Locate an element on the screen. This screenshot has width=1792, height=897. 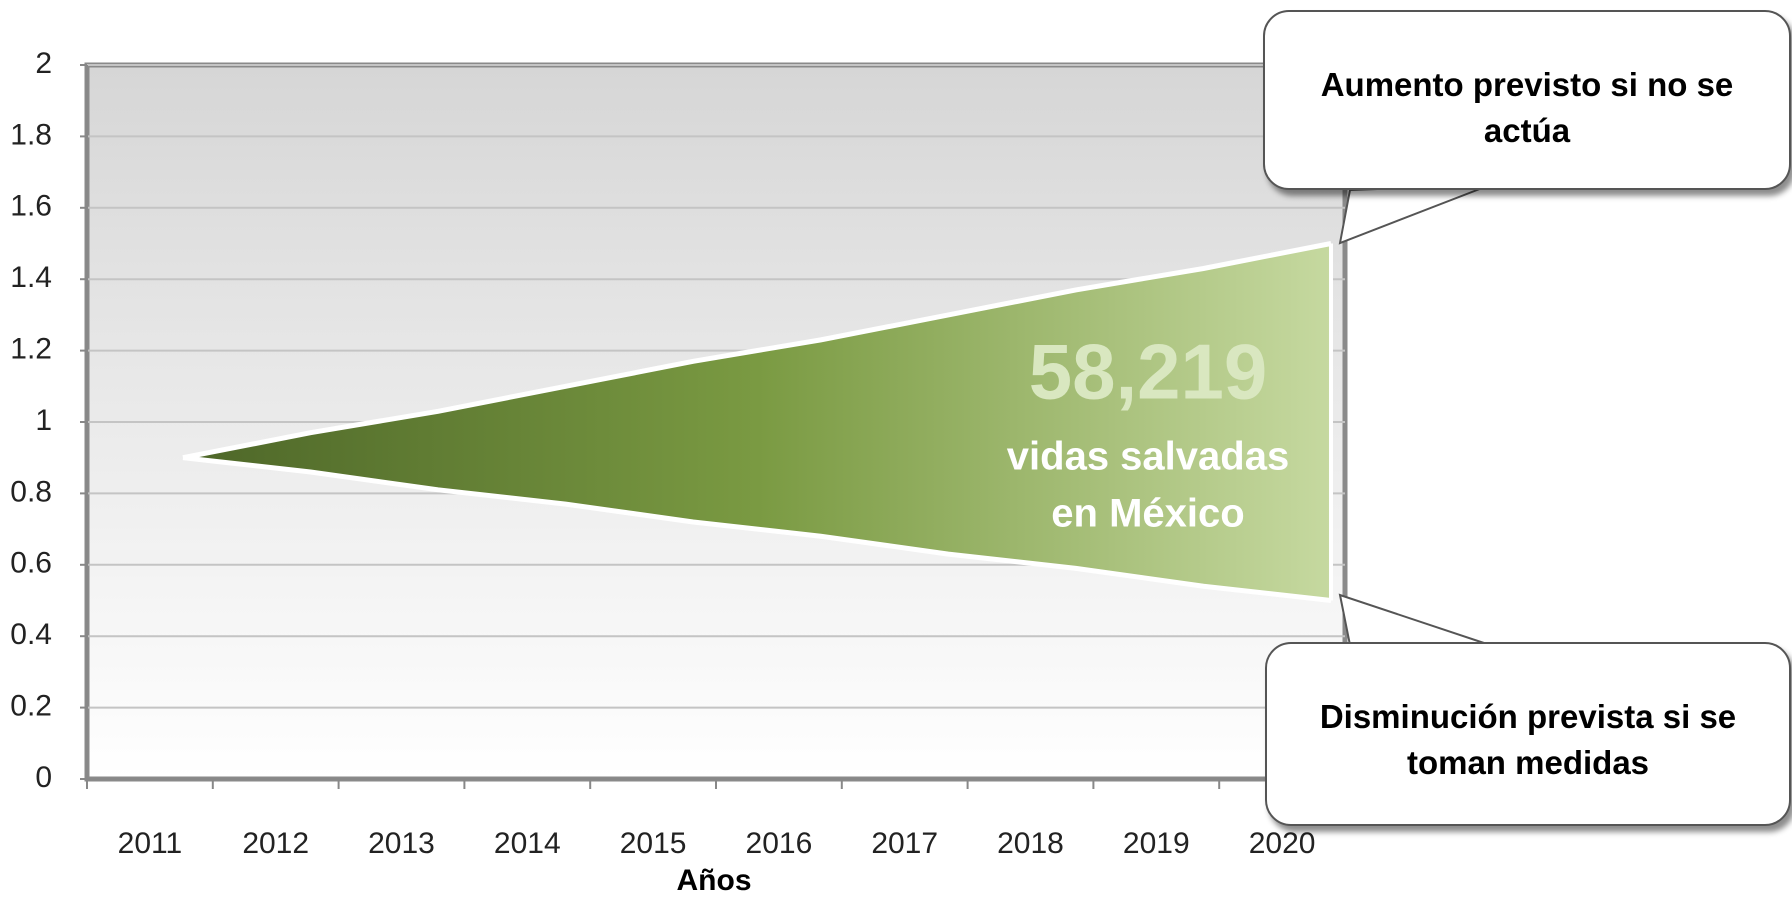
y-tick-label: 1.8 is located at coordinates (31, 134).